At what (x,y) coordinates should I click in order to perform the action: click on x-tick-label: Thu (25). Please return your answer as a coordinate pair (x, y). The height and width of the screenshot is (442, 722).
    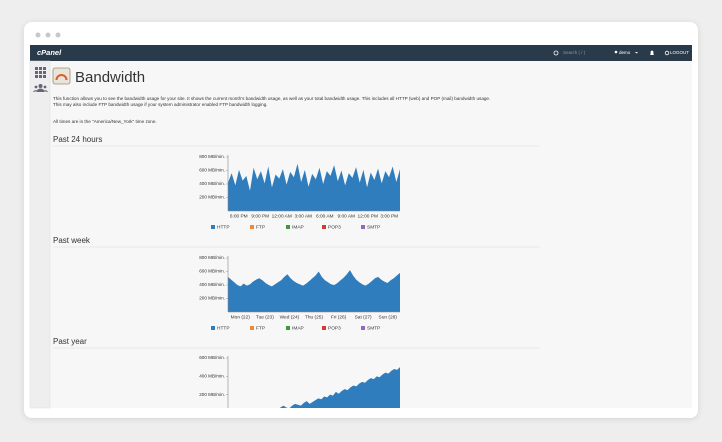
    Looking at the image, I should click on (314, 317).